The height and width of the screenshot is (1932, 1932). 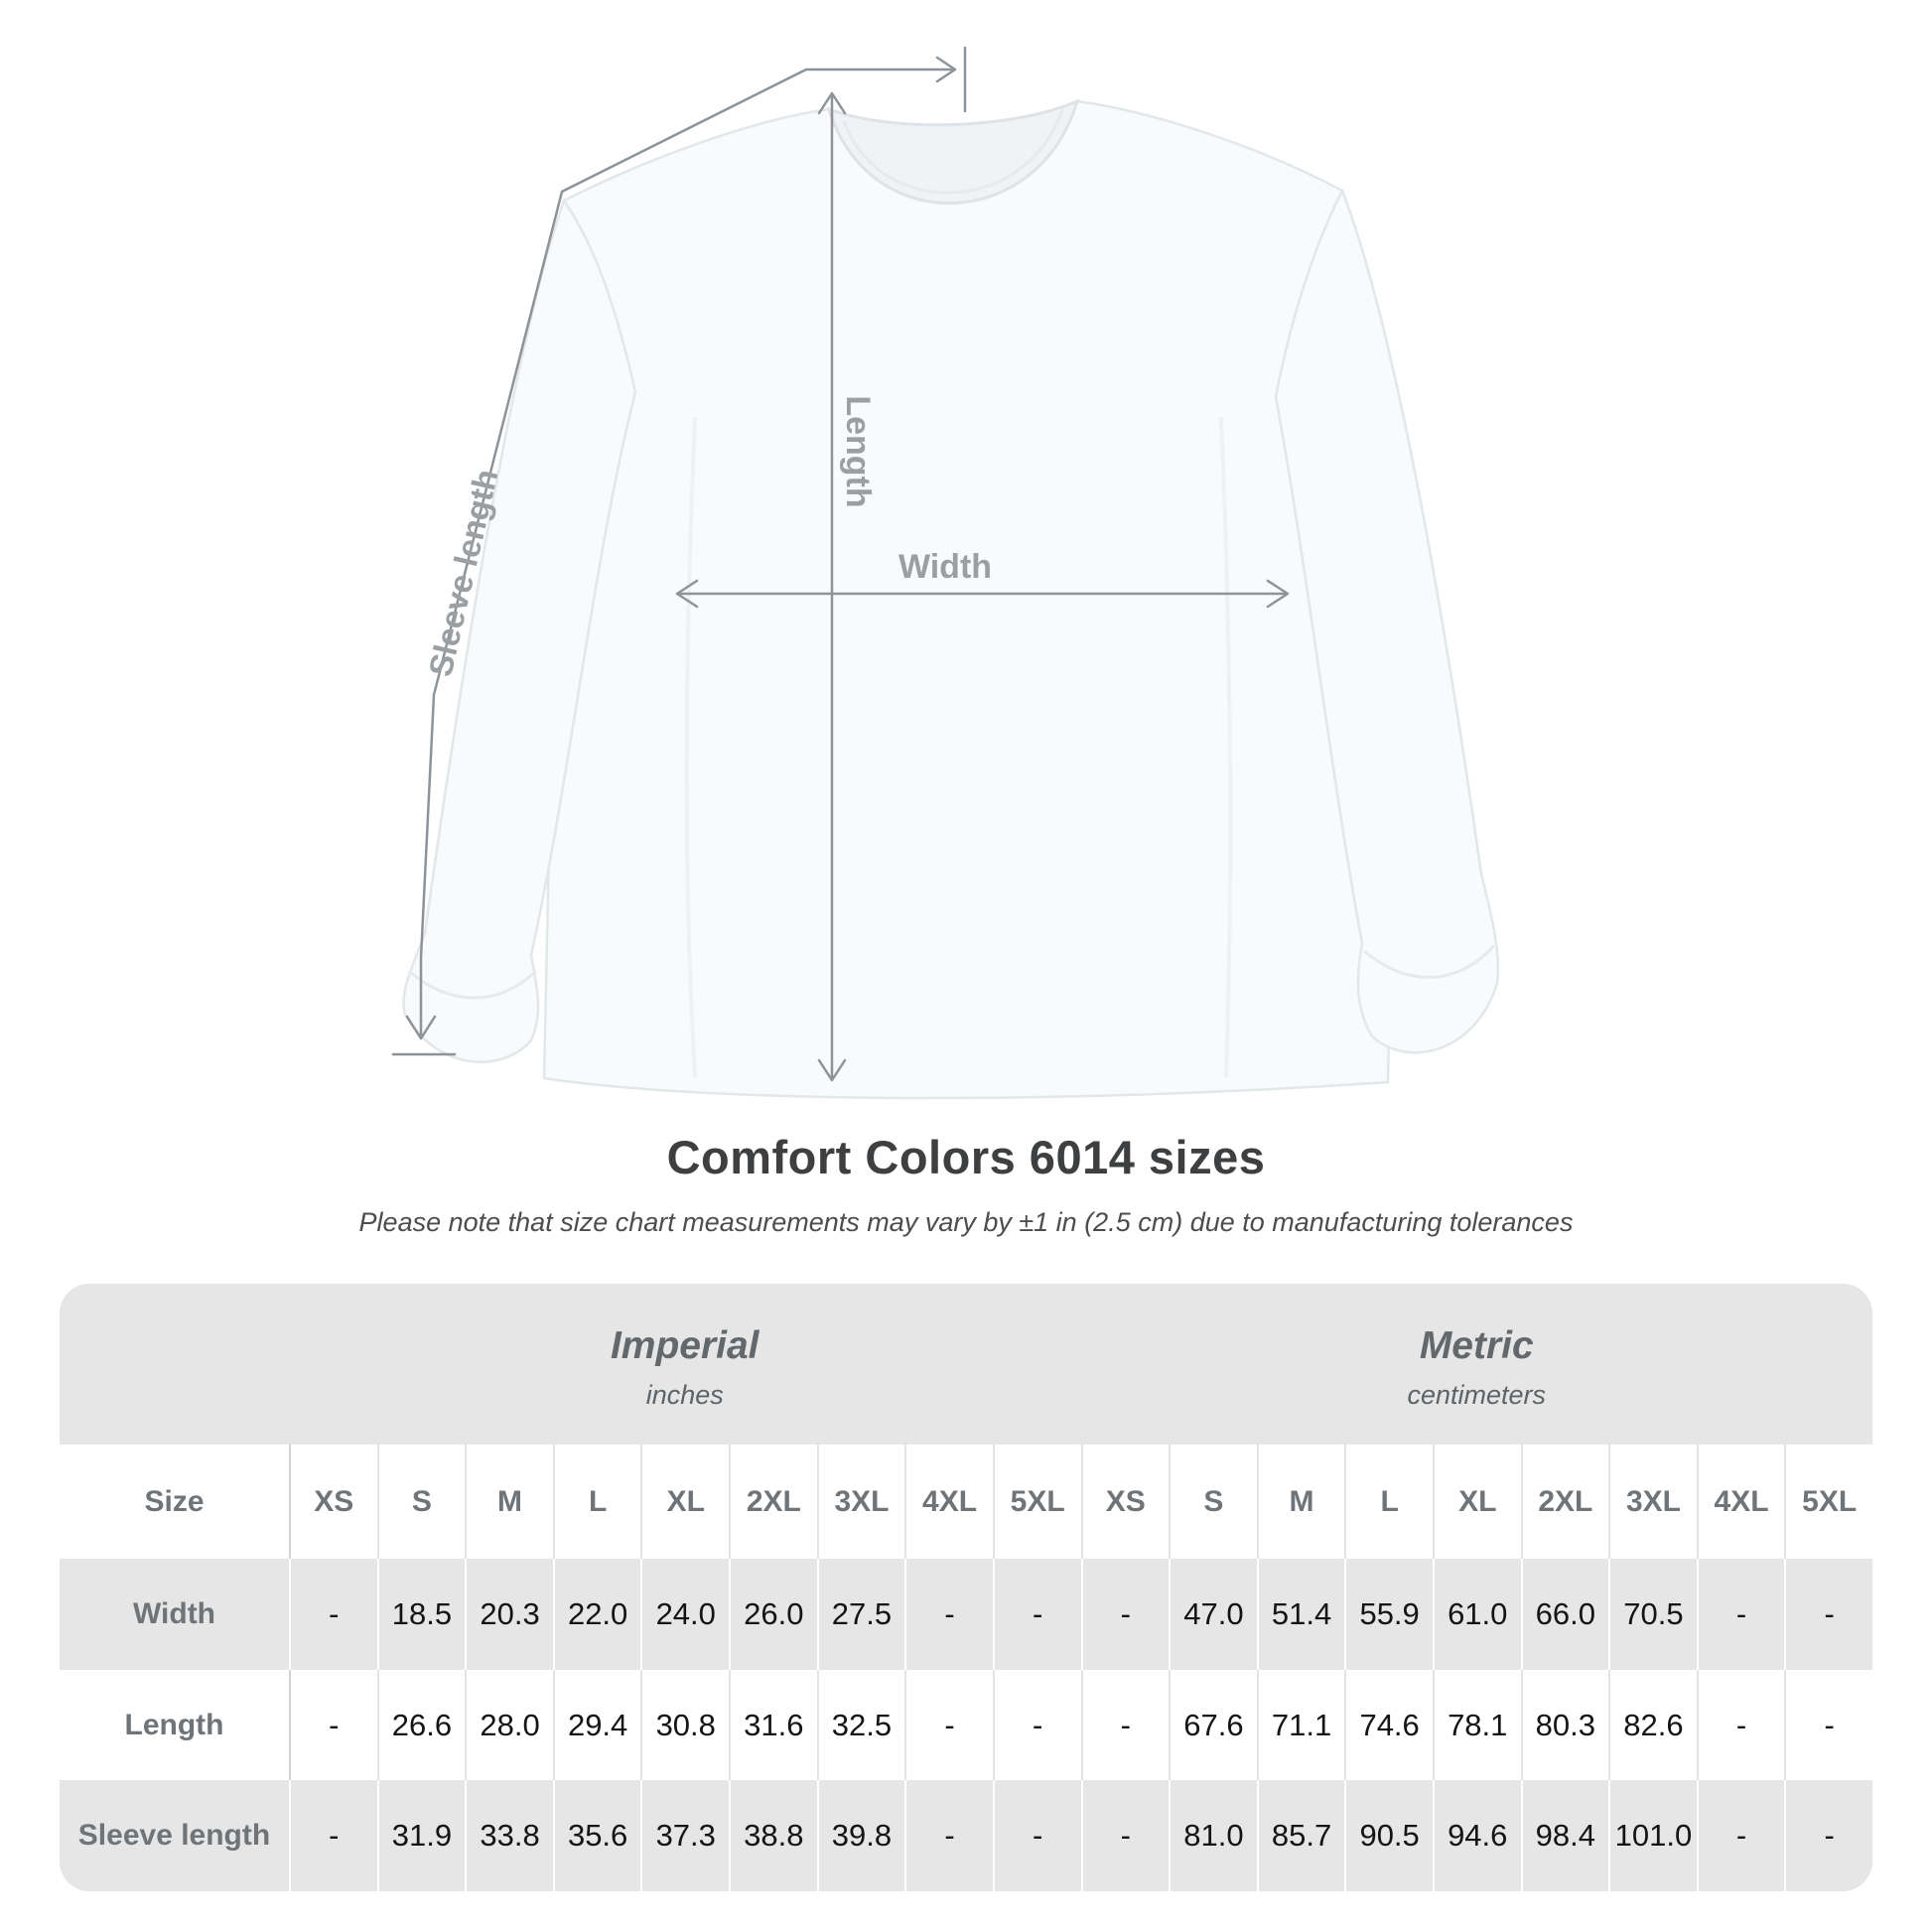 What do you see at coordinates (520, 631) in the screenshot?
I see `shirt-left-sleeve` at bounding box center [520, 631].